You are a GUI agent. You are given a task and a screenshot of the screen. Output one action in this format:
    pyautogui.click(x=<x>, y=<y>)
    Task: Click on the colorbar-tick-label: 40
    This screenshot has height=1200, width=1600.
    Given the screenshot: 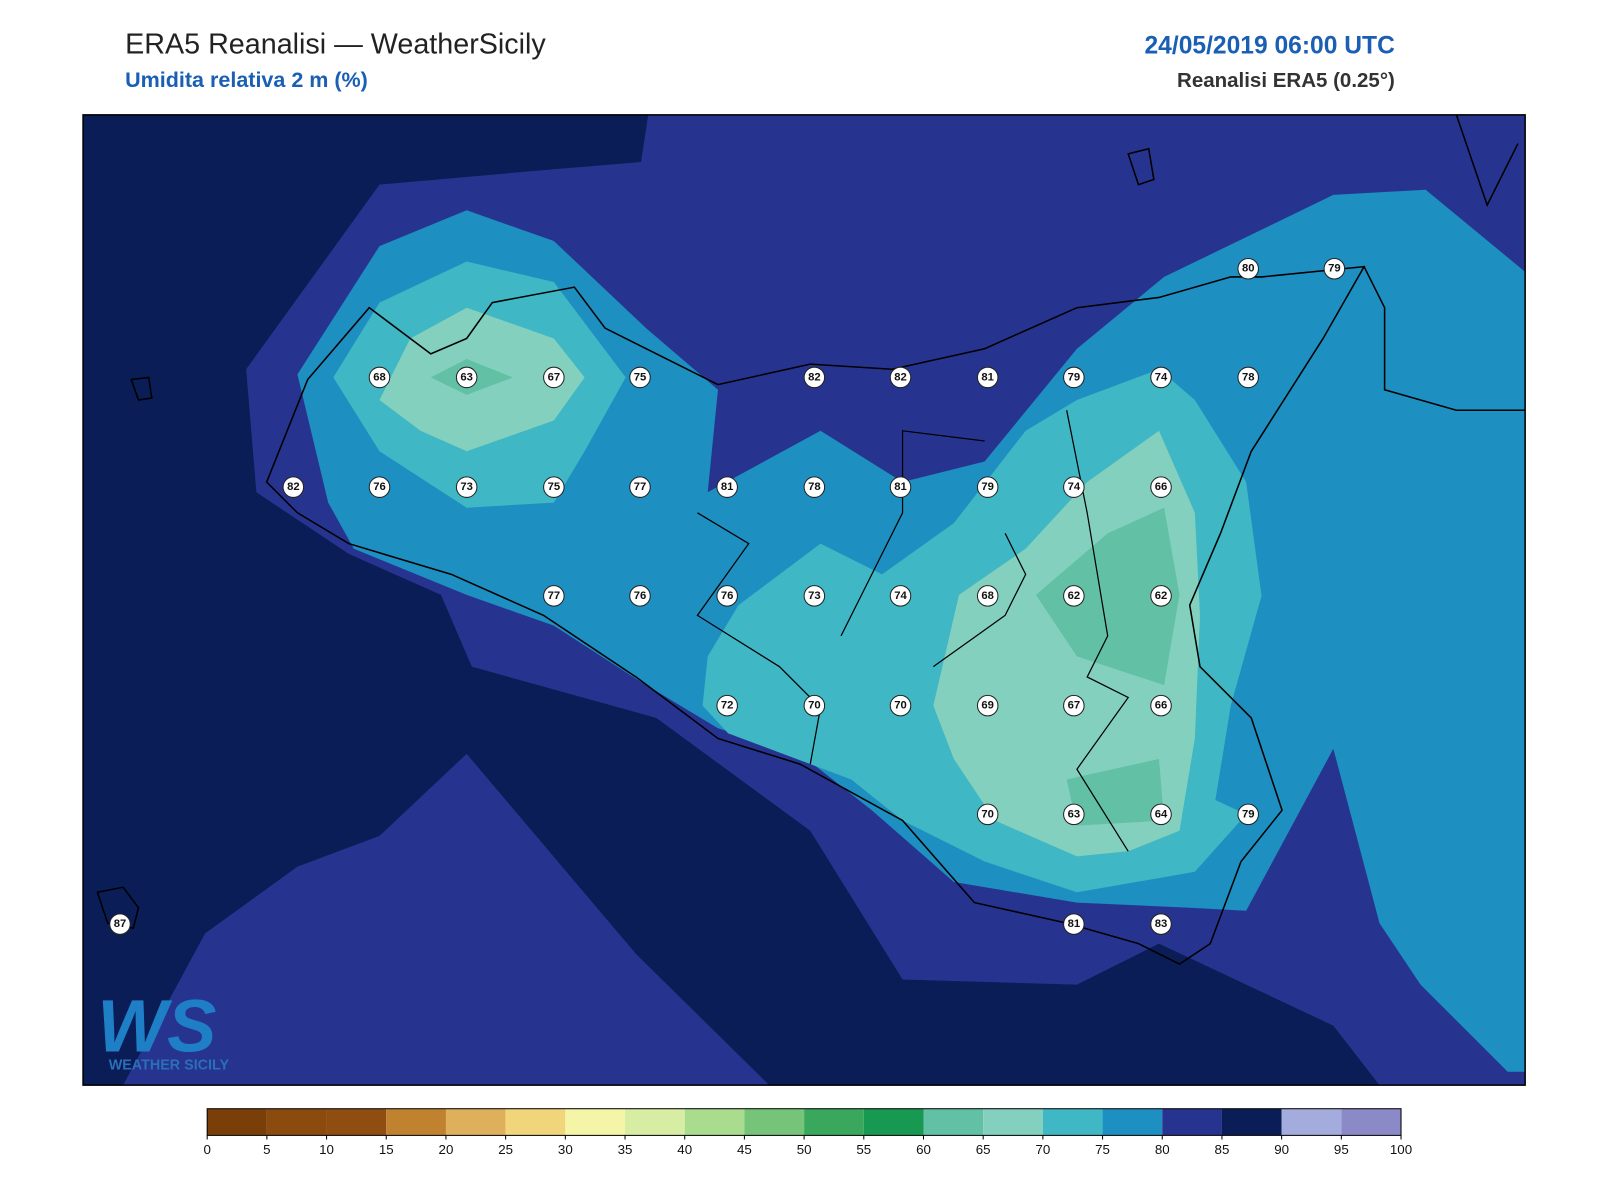 What is the action you would take?
    pyautogui.click(x=684, y=1149)
    